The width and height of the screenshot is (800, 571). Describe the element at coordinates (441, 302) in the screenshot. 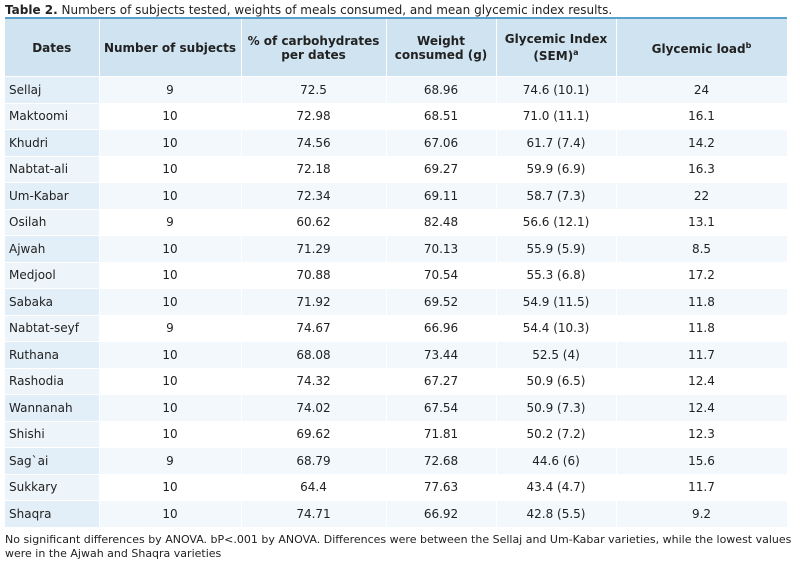

I see `table-cell: 69.52` at that location.